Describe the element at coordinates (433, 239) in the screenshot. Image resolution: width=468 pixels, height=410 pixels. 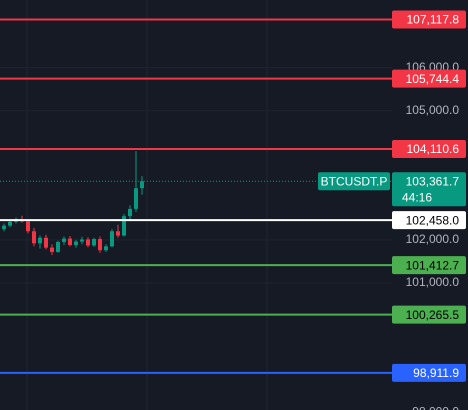
I see `y-tick-label: 102,000.0` at that location.